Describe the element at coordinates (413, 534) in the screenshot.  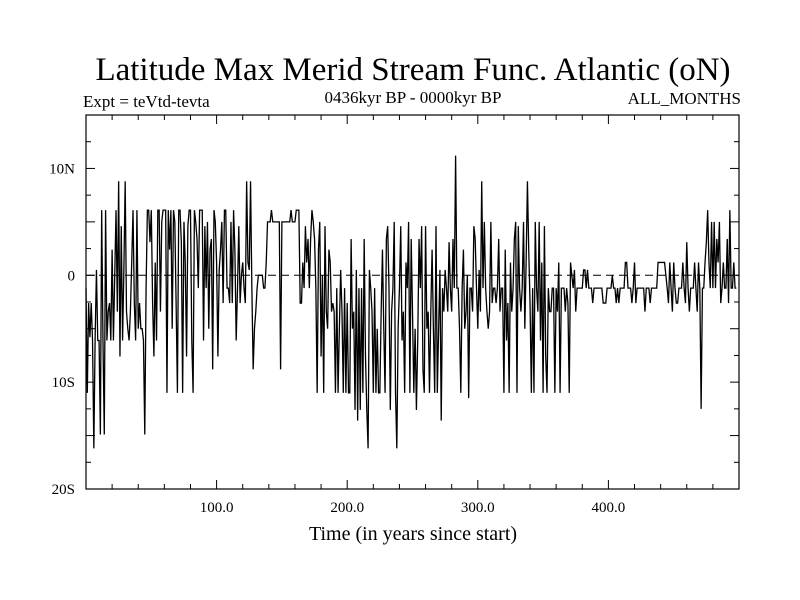
I see `x-axis-title: Time (in years since start)` at that location.